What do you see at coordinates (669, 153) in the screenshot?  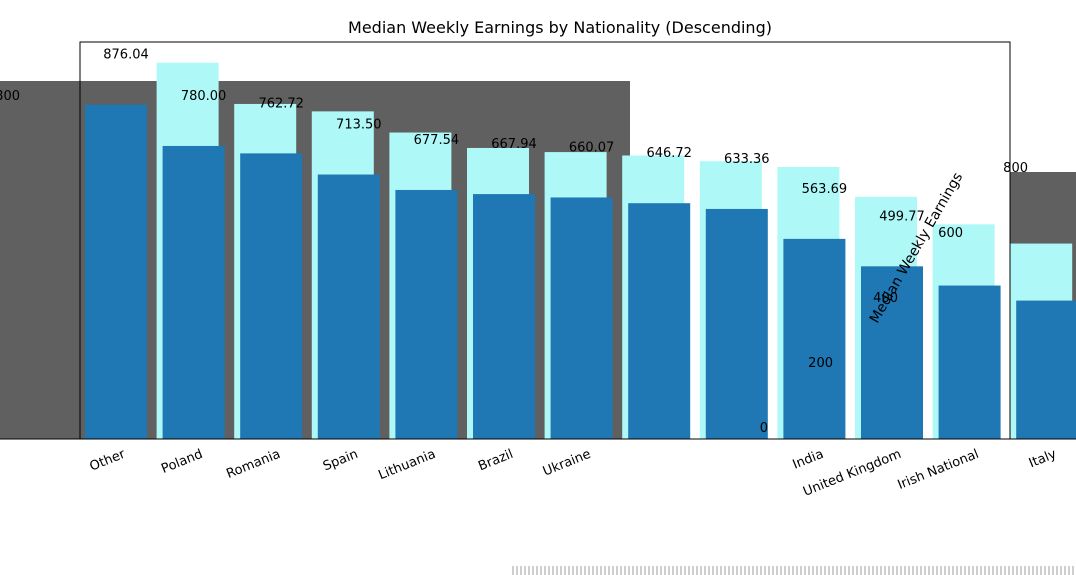 I see `bar-value-label: 646.72` at bounding box center [669, 153].